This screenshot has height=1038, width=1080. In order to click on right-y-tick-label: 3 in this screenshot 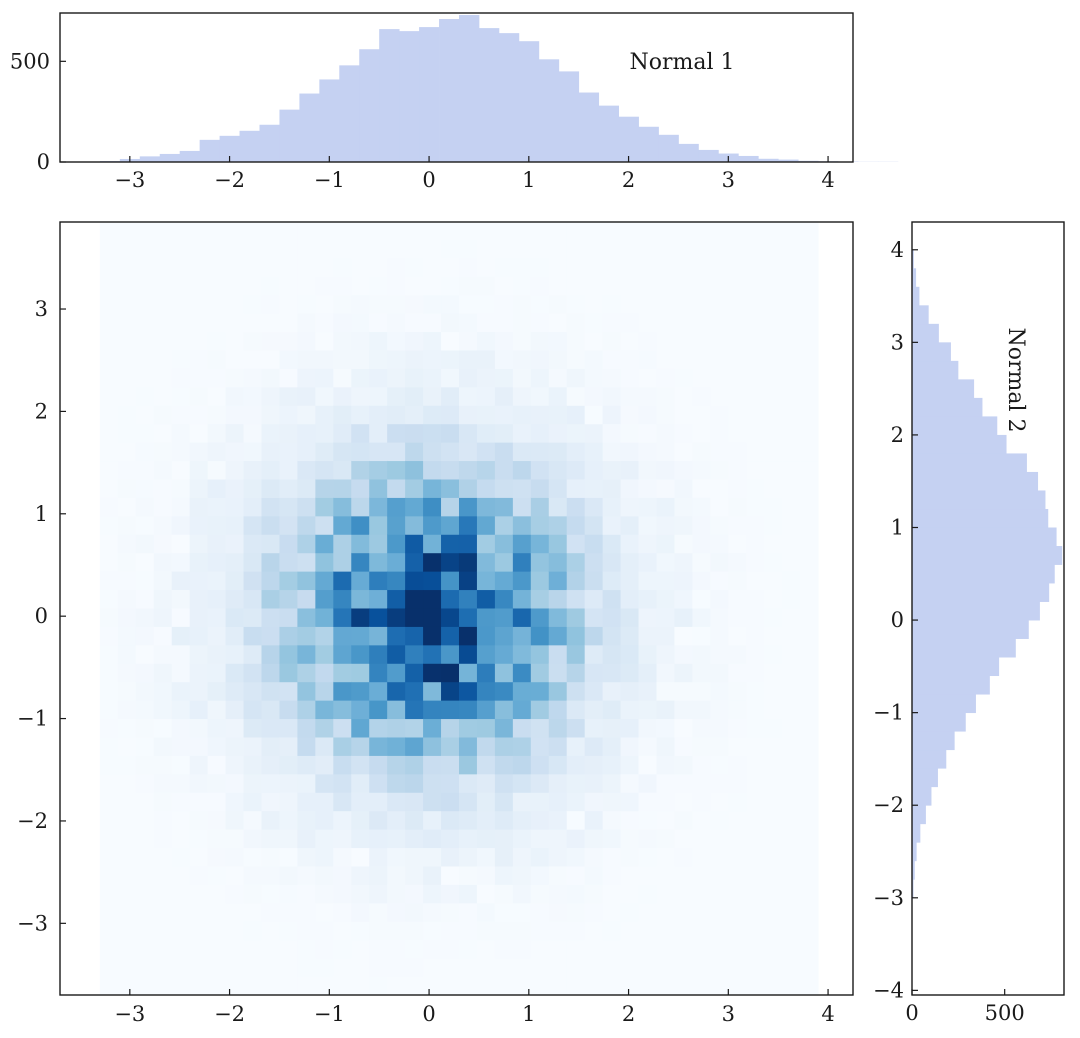, I will do `click(897, 342)`.